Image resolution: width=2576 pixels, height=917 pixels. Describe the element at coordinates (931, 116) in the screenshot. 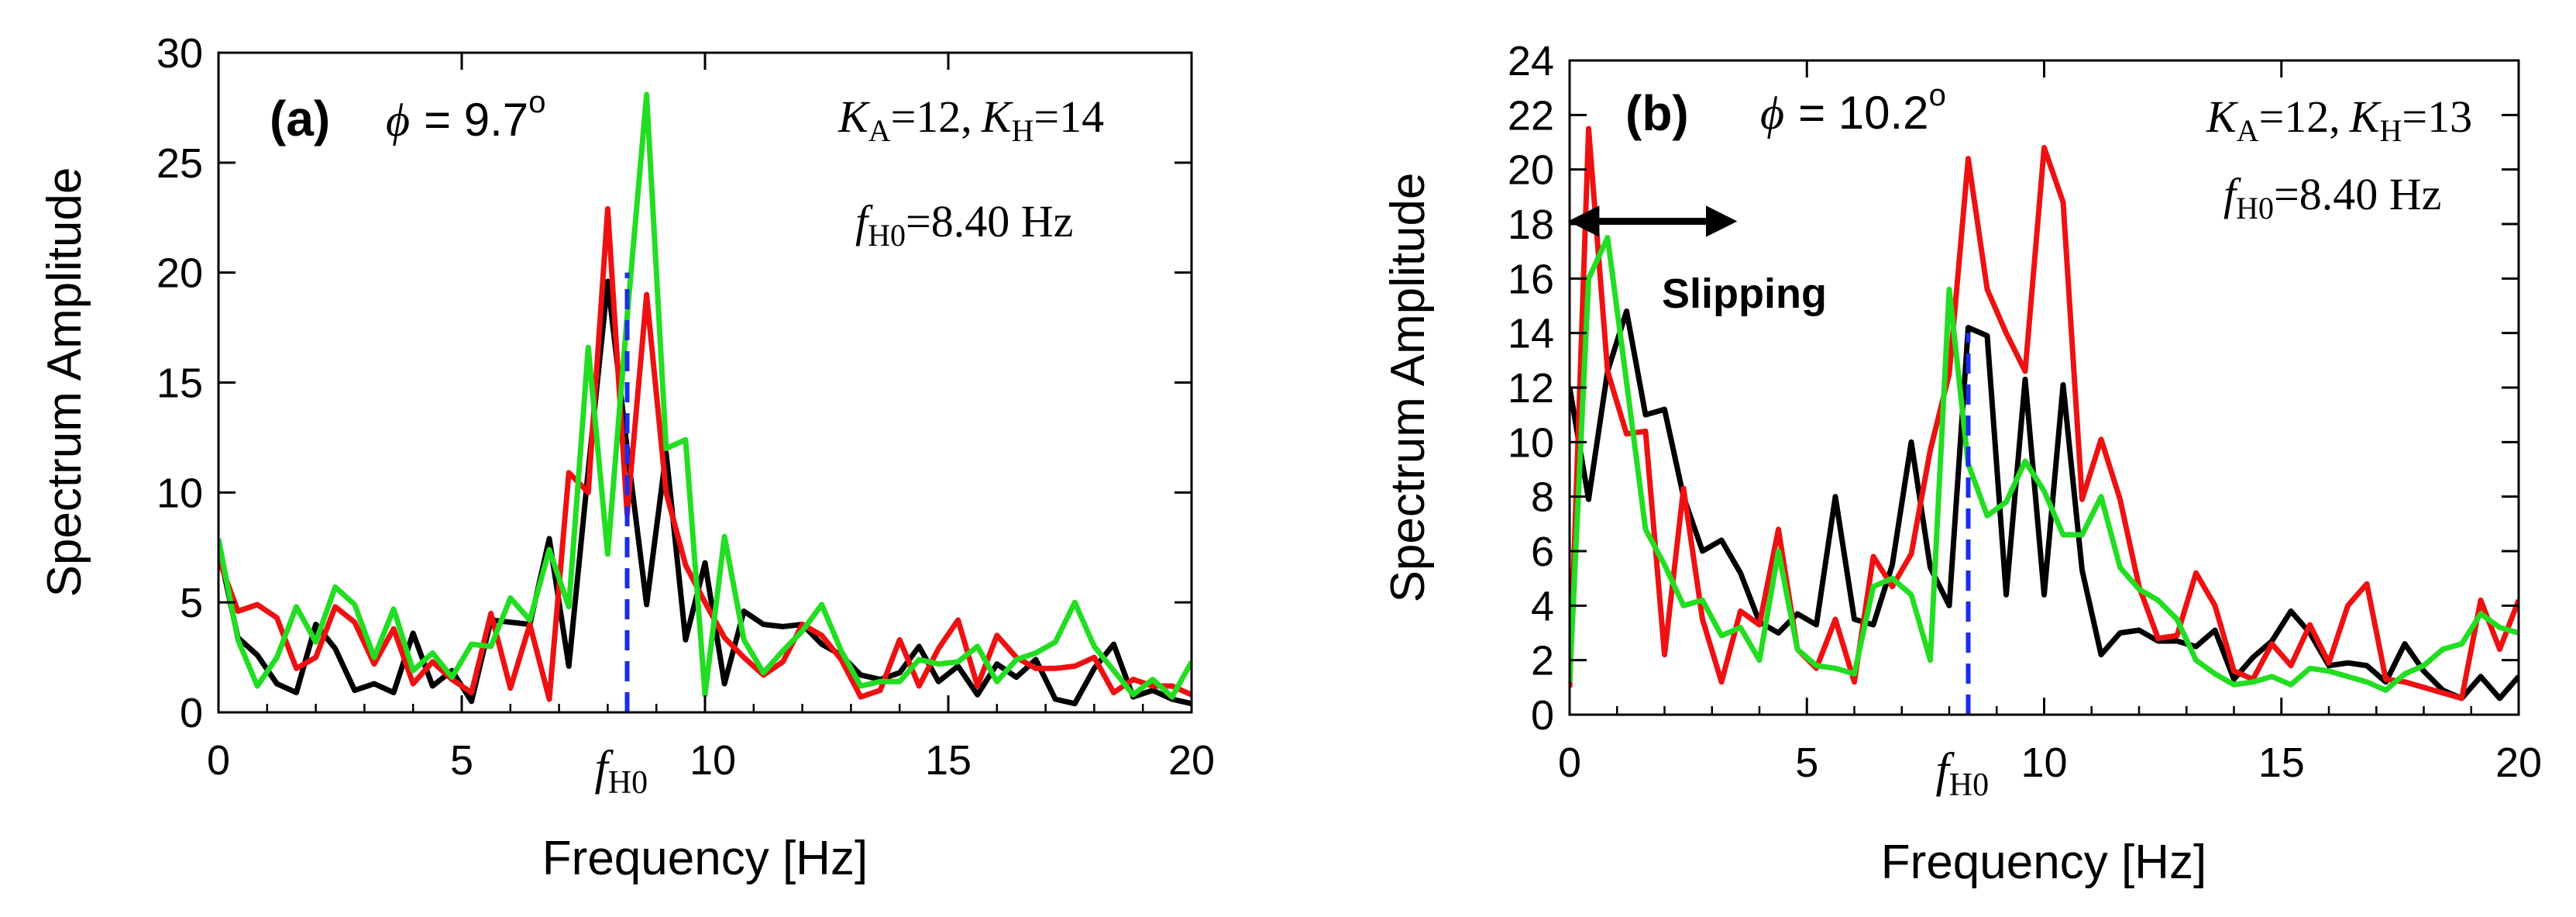

I see `ka-value-a: =12,` at that location.